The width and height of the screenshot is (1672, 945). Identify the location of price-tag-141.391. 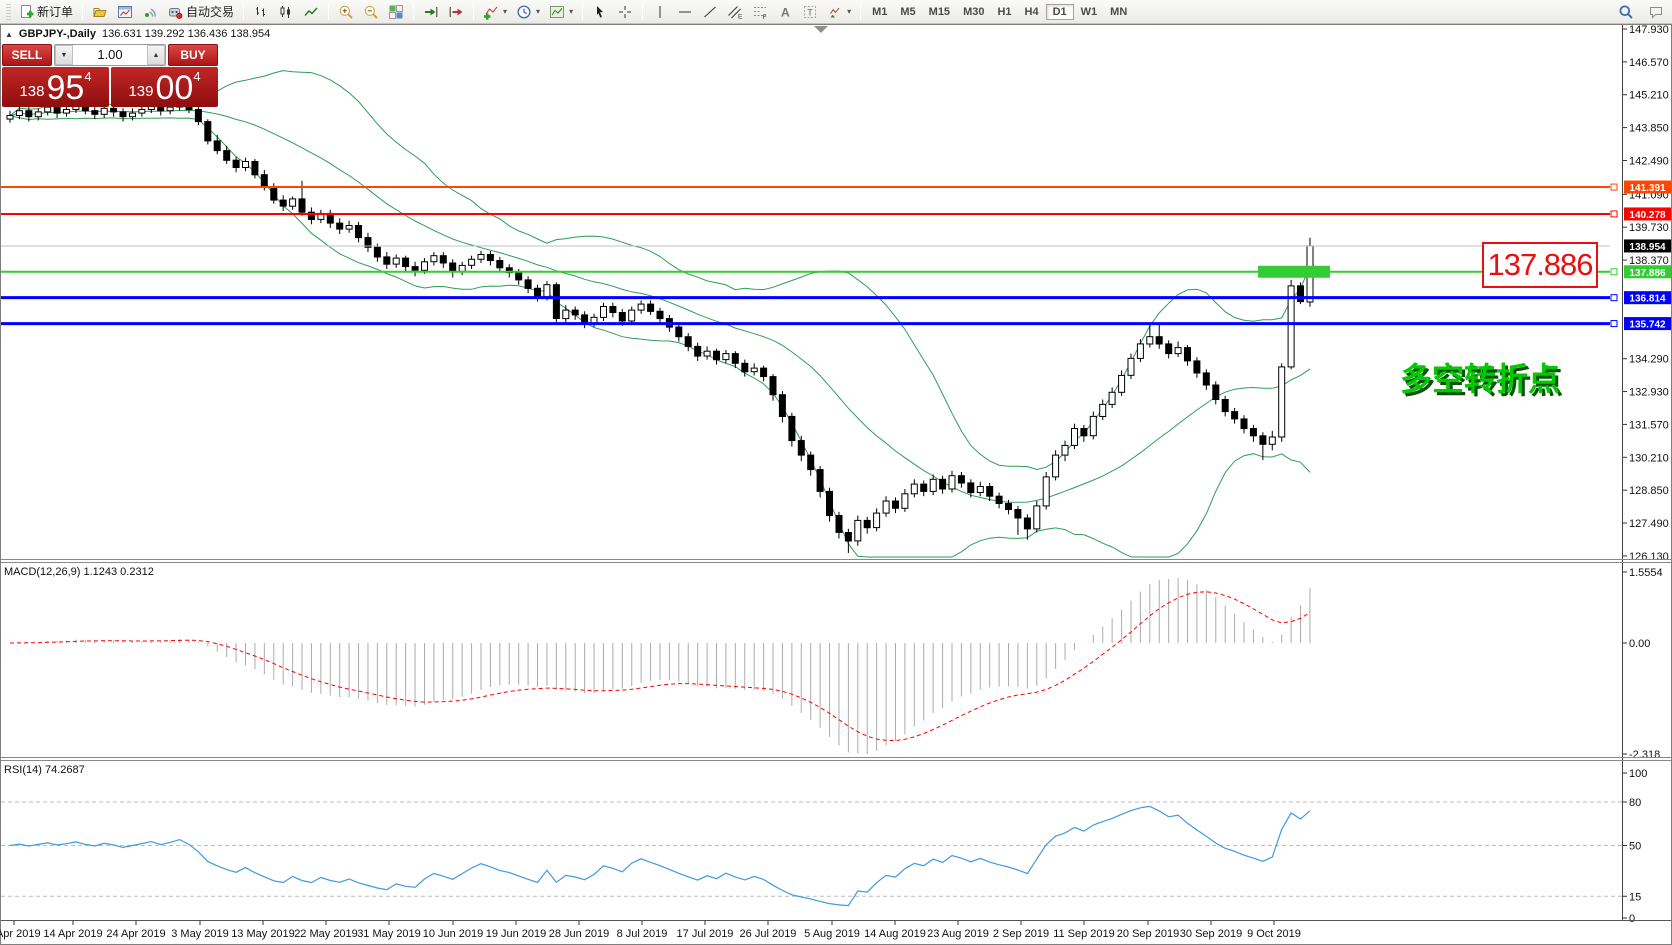
(1647, 187).